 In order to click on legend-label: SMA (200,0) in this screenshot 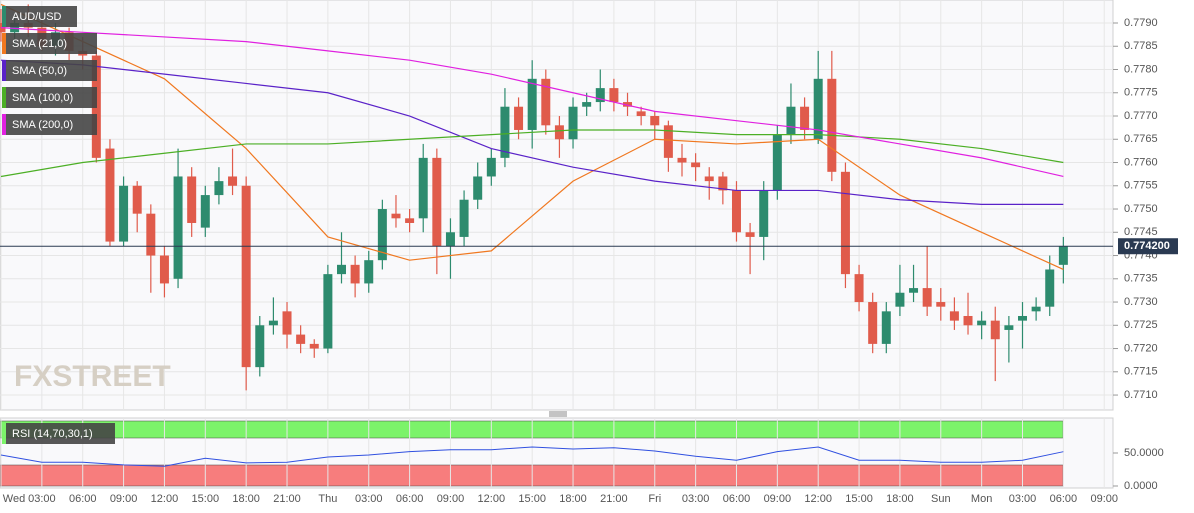, I will do `click(42, 125)`.